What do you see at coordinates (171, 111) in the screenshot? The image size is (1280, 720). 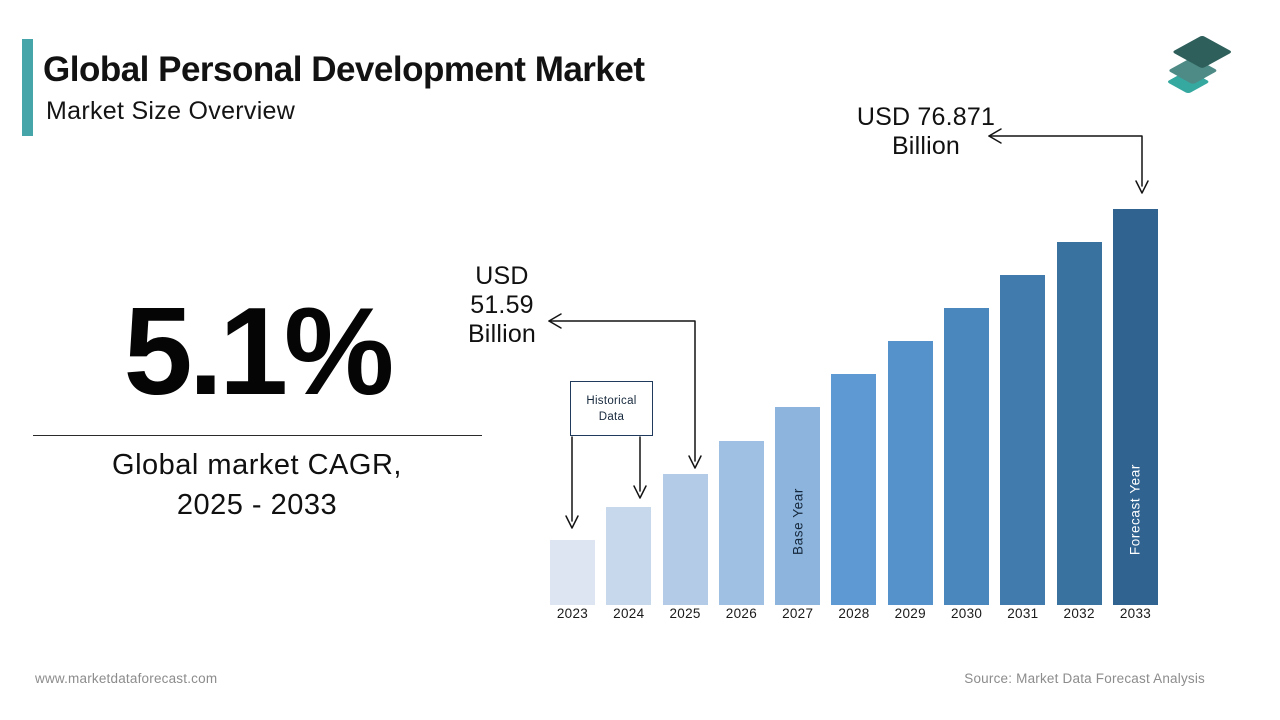 I see `page-subtitle: Market Size Overview` at bounding box center [171, 111].